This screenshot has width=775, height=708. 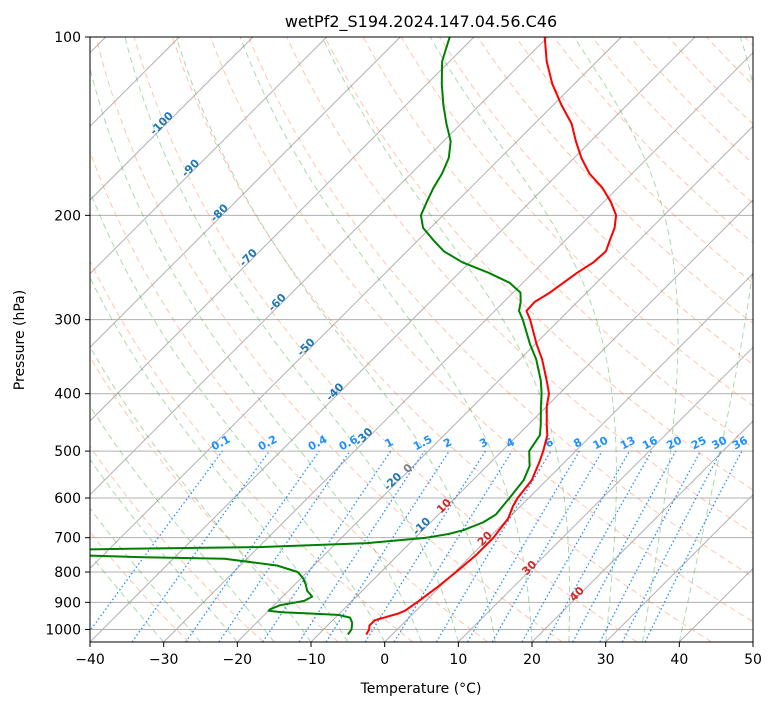 I want to click on x-tick-label: −30, so click(x=164, y=660).